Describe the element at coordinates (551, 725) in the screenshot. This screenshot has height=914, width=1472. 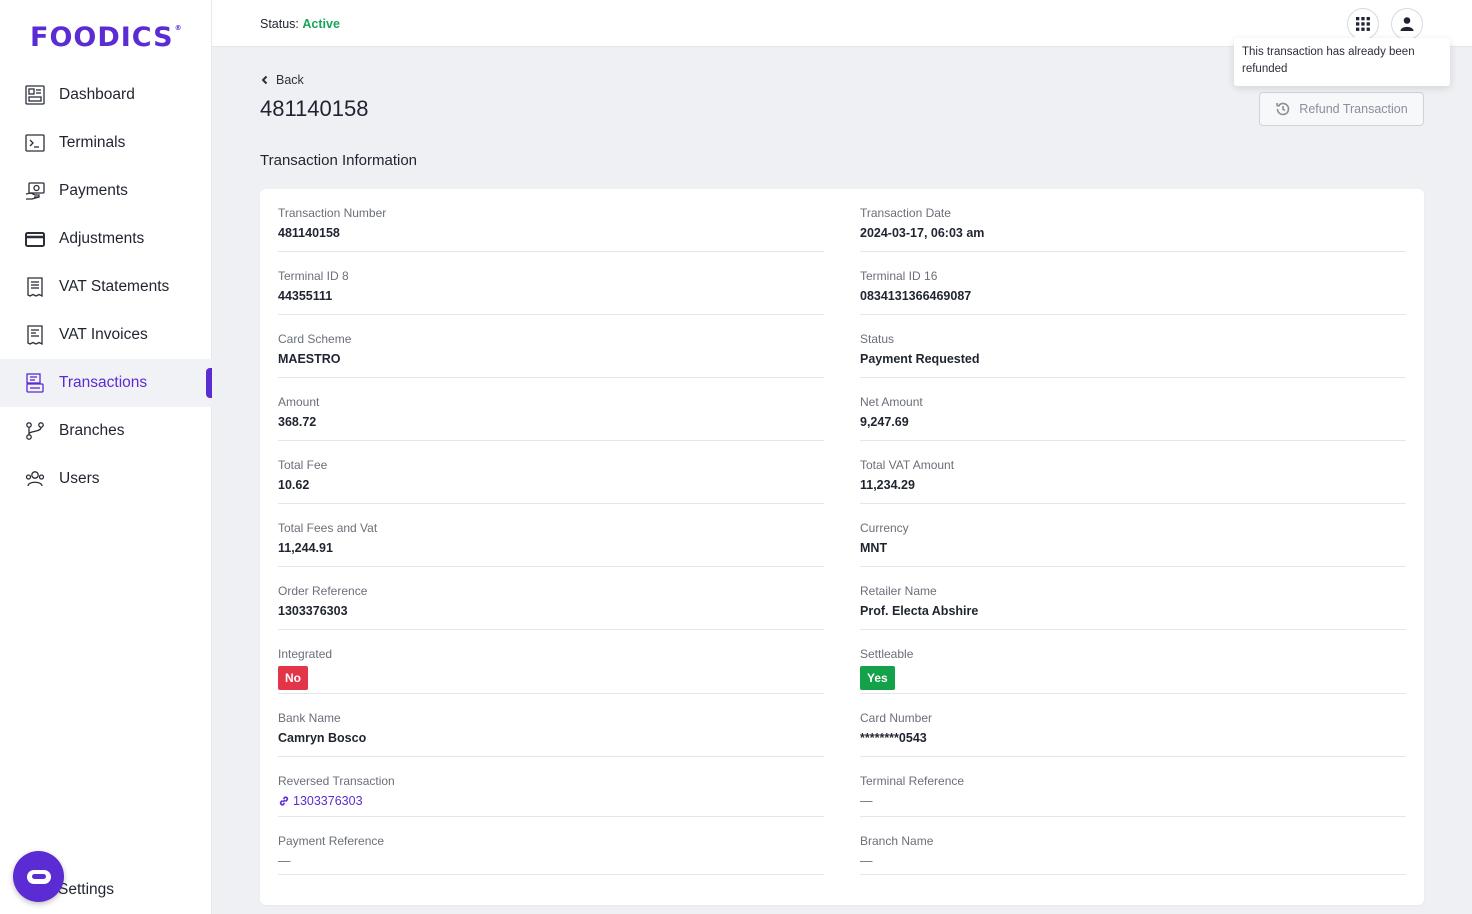
I see `field-bank-name: Bank Name Camryn Bosco` at that location.